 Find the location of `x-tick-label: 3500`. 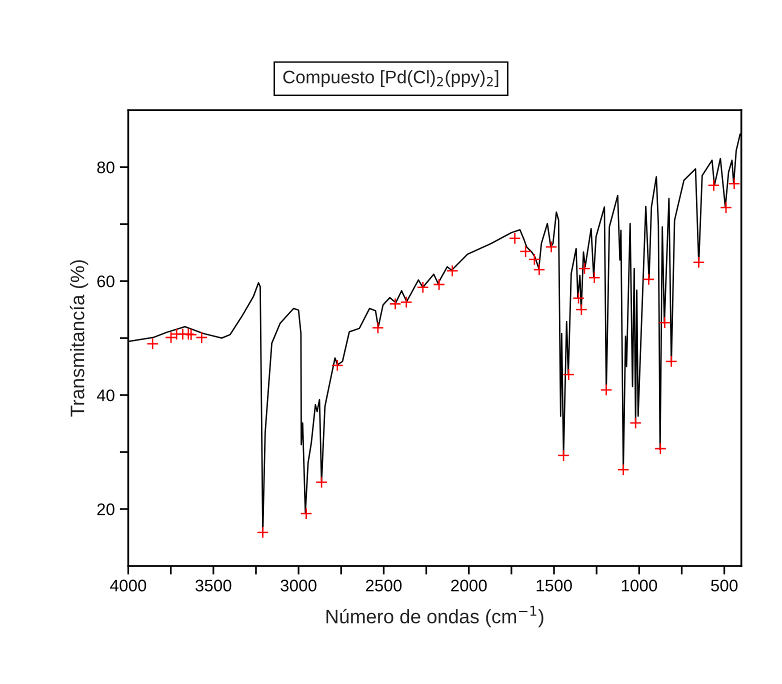

x-tick-label: 3500 is located at coordinates (214, 586).